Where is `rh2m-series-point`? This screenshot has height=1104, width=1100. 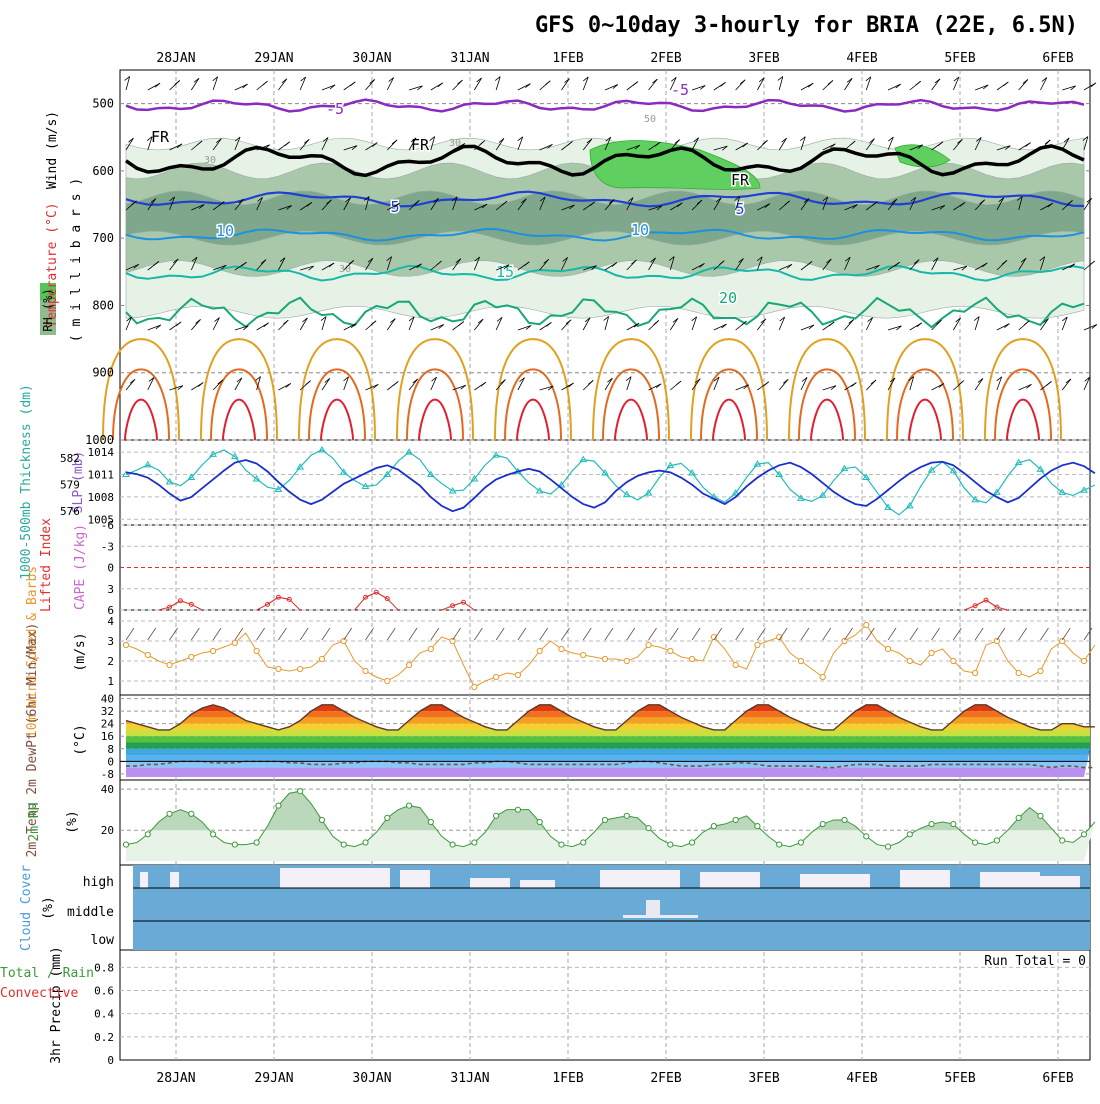
rh2m-series-point is located at coordinates (278, 805).